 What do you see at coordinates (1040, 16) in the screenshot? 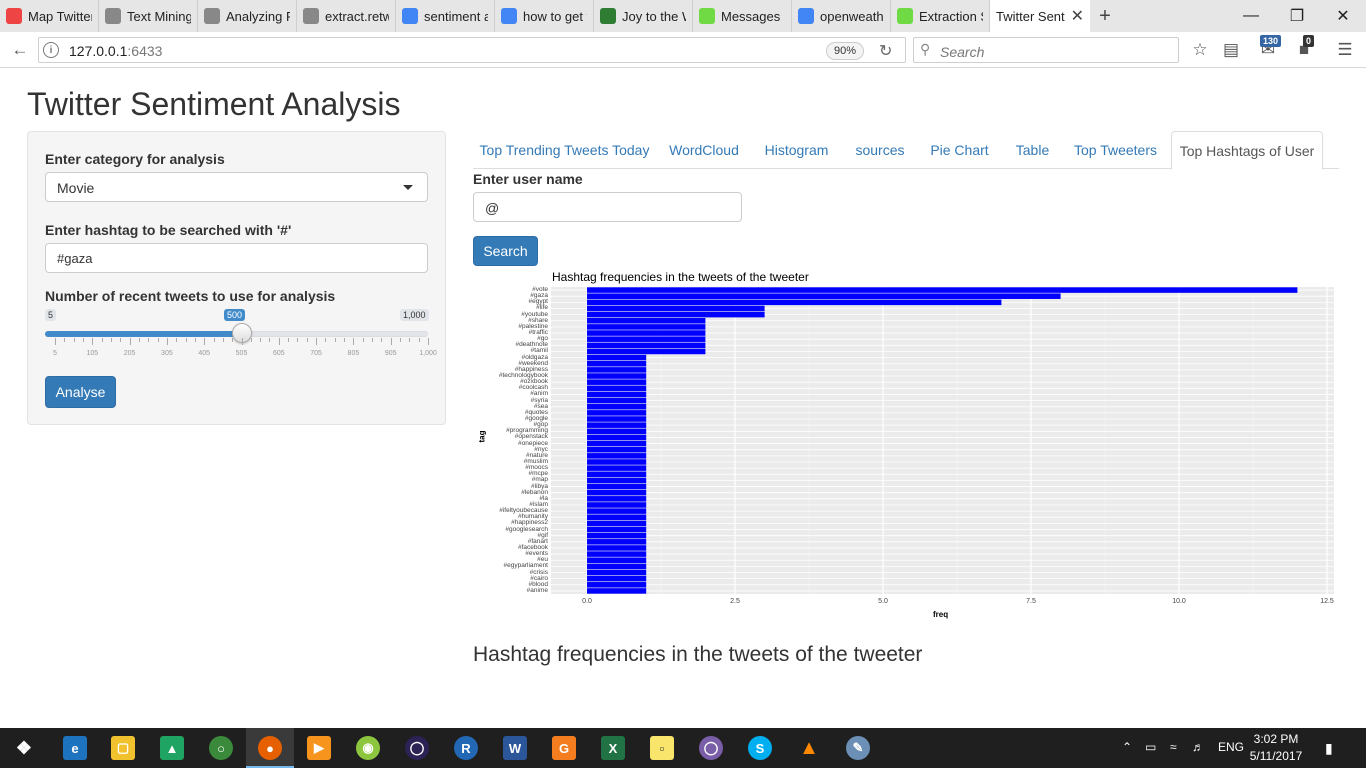
I see `browser-tab-active: Twitter Senti ✕` at bounding box center [1040, 16].